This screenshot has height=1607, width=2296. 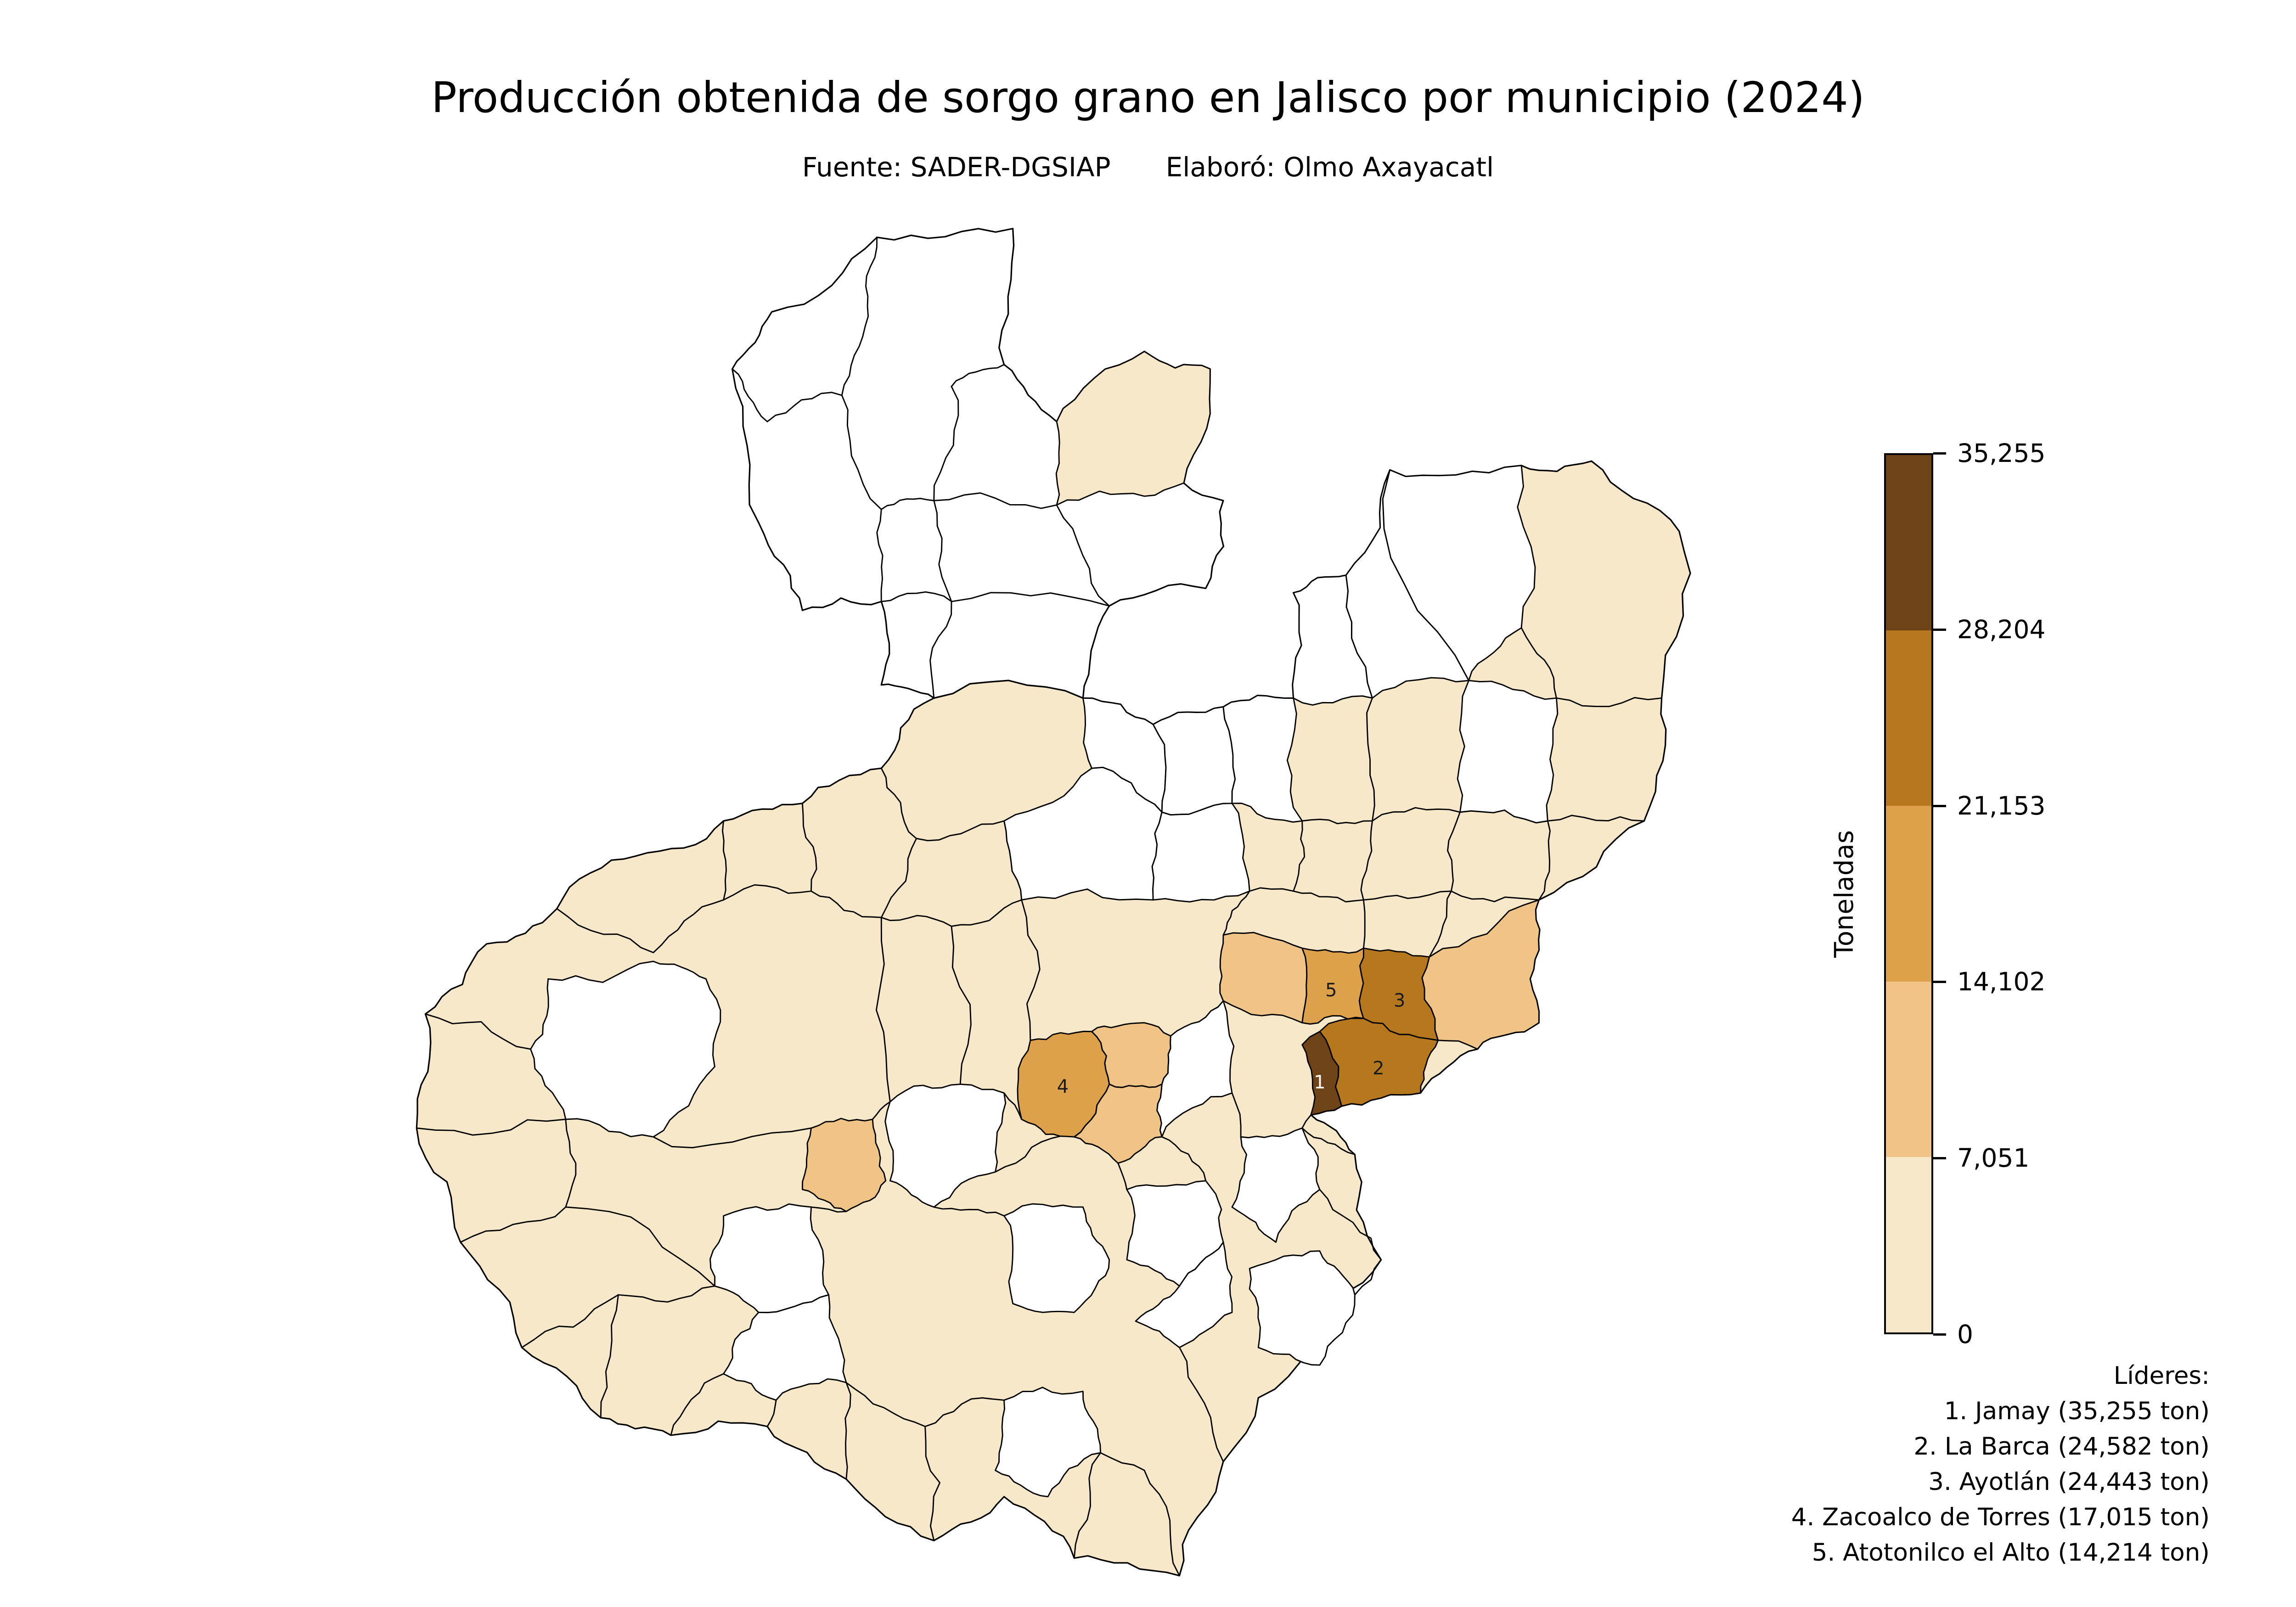 I want to click on municipality-region-1-jamay, so click(x=1322, y=1073).